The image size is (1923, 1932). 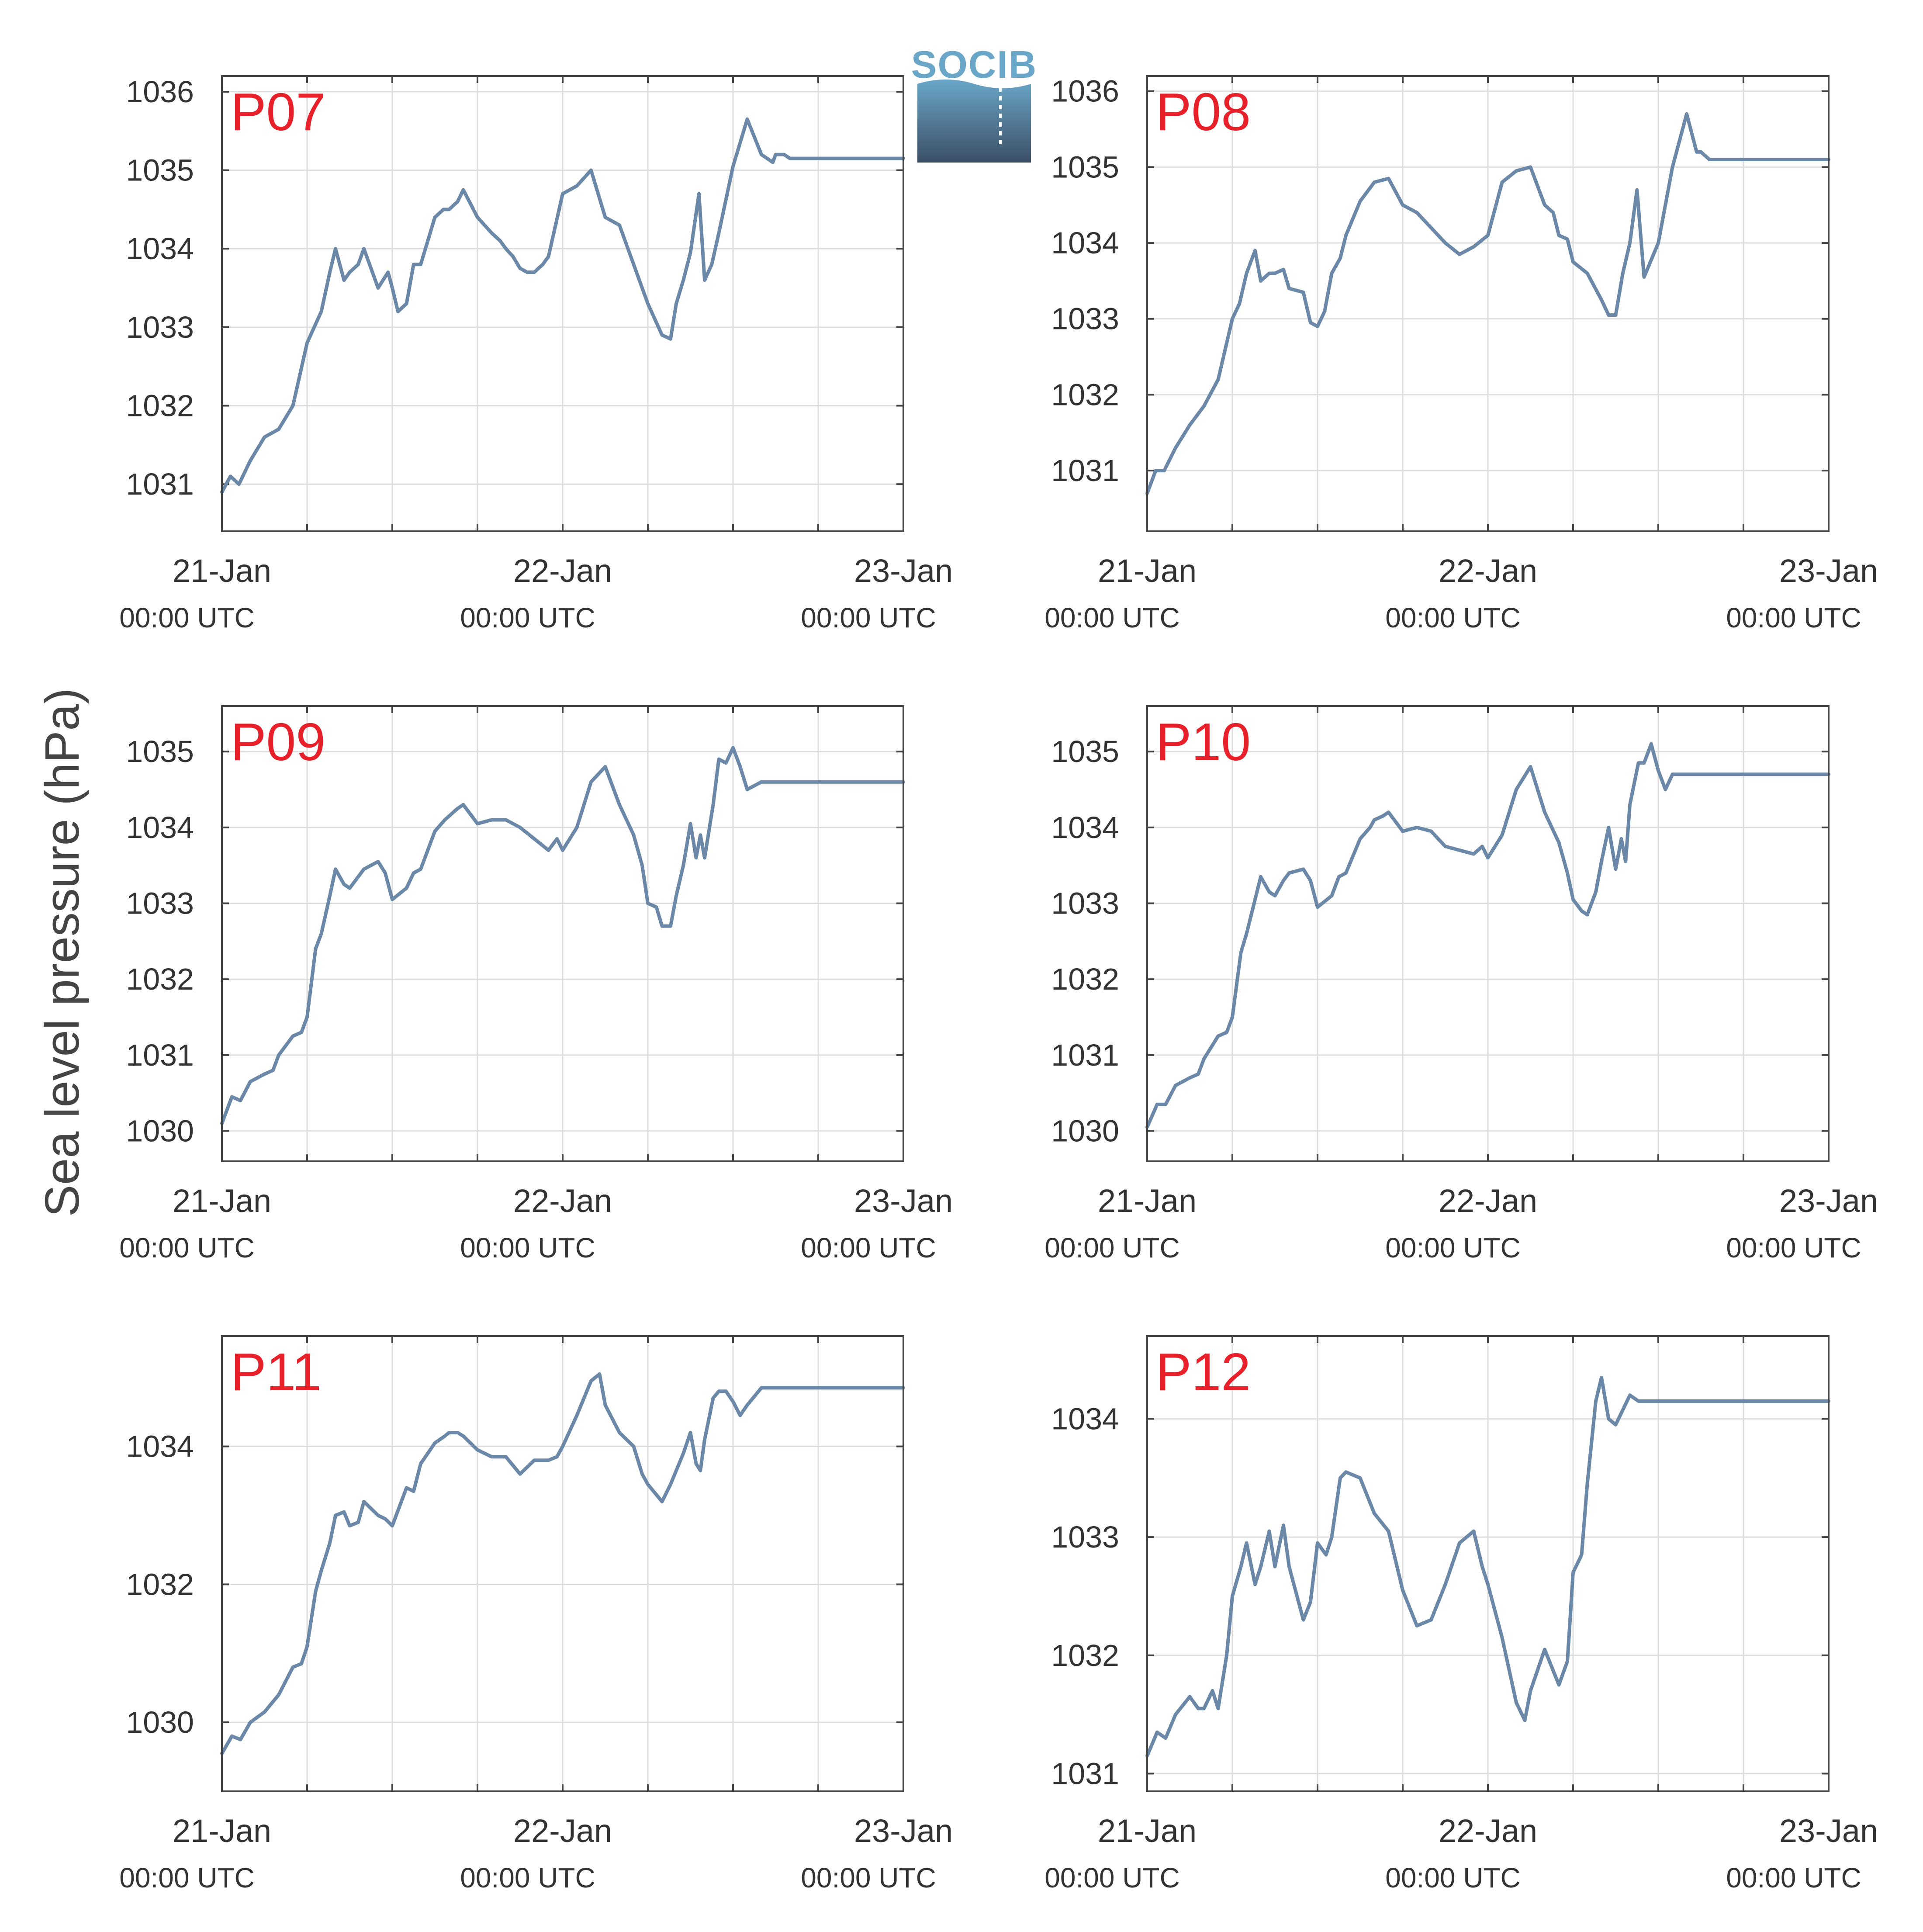 What do you see at coordinates (1203, 742) in the screenshot?
I see `station-label: P10` at bounding box center [1203, 742].